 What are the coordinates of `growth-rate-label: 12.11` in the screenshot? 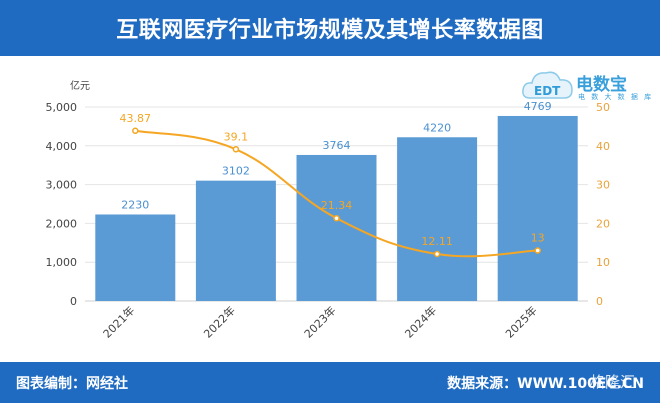 It's located at (437, 241).